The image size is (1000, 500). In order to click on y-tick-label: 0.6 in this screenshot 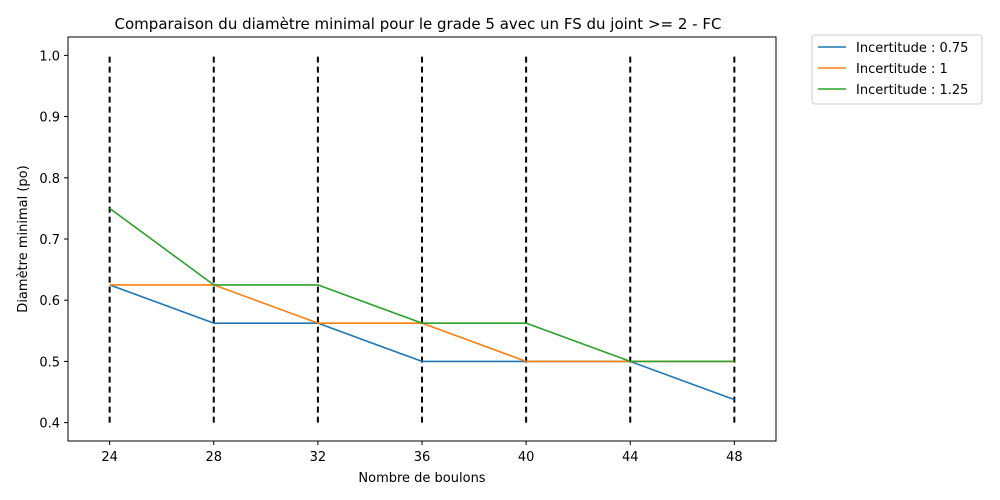, I will do `click(49, 301)`.